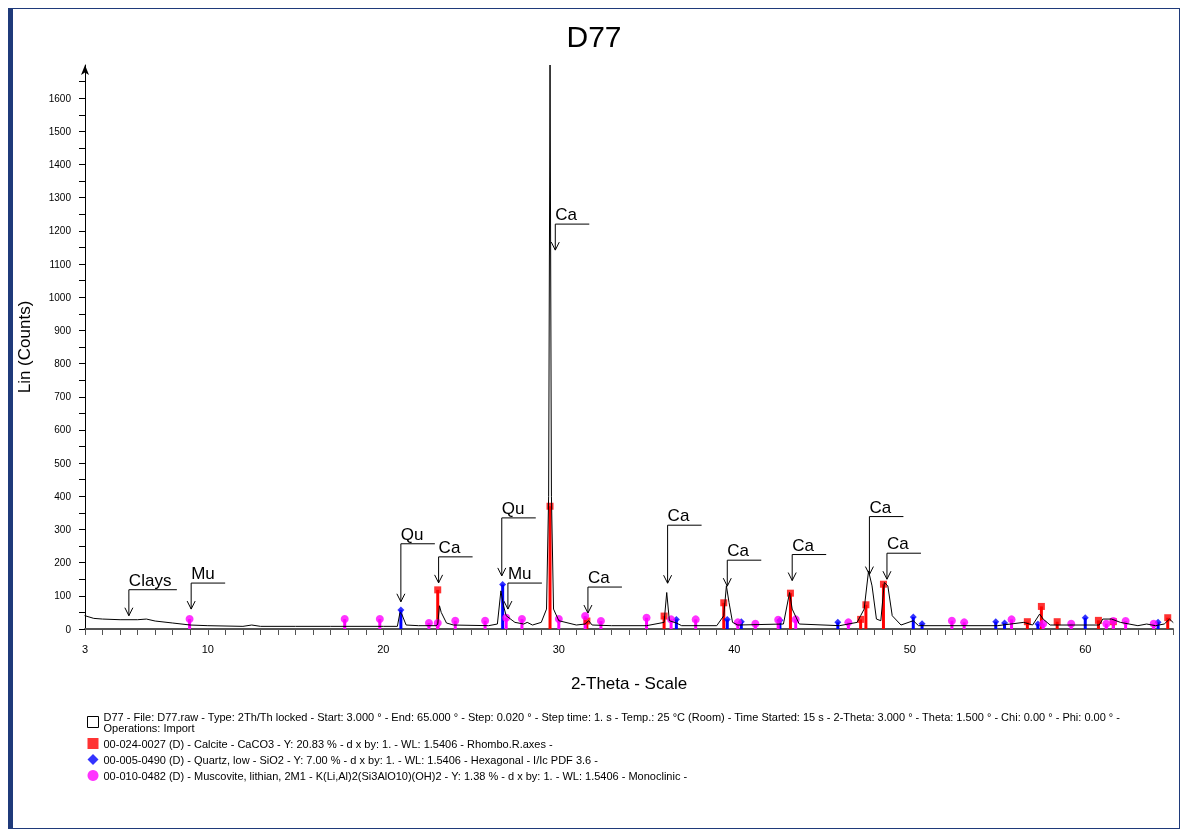 The height and width of the screenshot is (837, 1188). What do you see at coordinates (63, 596) in the screenshot?
I see `y-tick-label: 100` at bounding box center [63, 596].